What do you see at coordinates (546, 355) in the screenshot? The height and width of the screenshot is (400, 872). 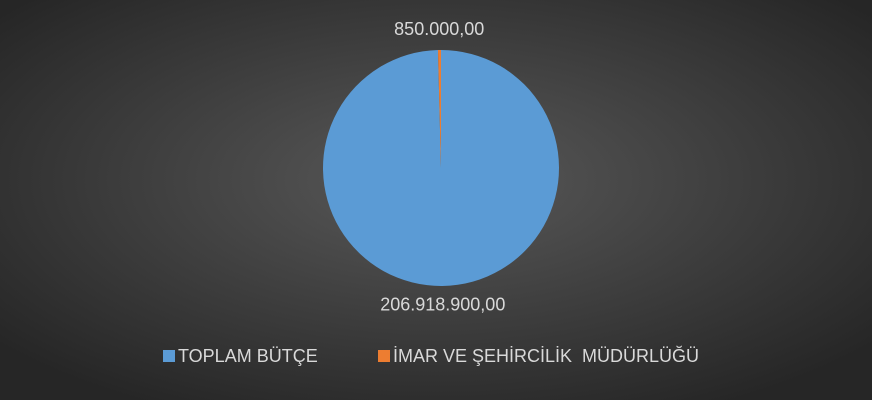 I see `legend-label: İMAR VE ŞEHİRCİLİK MÜDÜRLÜĞÜ` at bounding box center [546, 355].